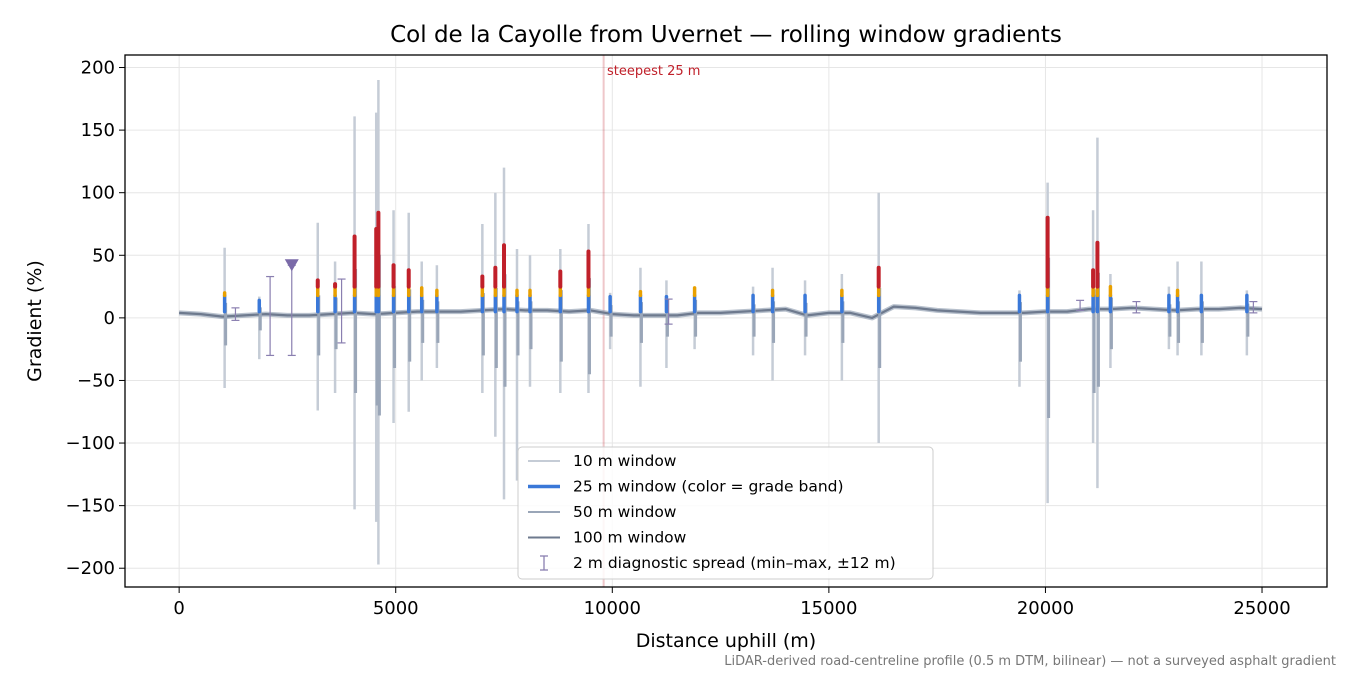 This screenshot has height=675, width=1350. What do you see at coordinates (612, 608) in the screenshot?
I see `x-tick-label: 10000` at bounding box center [612, 608].